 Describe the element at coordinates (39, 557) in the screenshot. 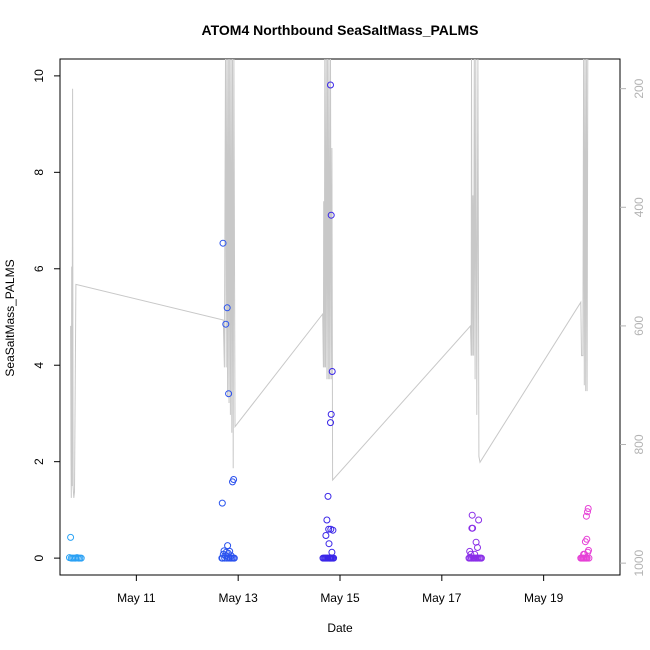

I see `y-tick-label: 0` at that location.